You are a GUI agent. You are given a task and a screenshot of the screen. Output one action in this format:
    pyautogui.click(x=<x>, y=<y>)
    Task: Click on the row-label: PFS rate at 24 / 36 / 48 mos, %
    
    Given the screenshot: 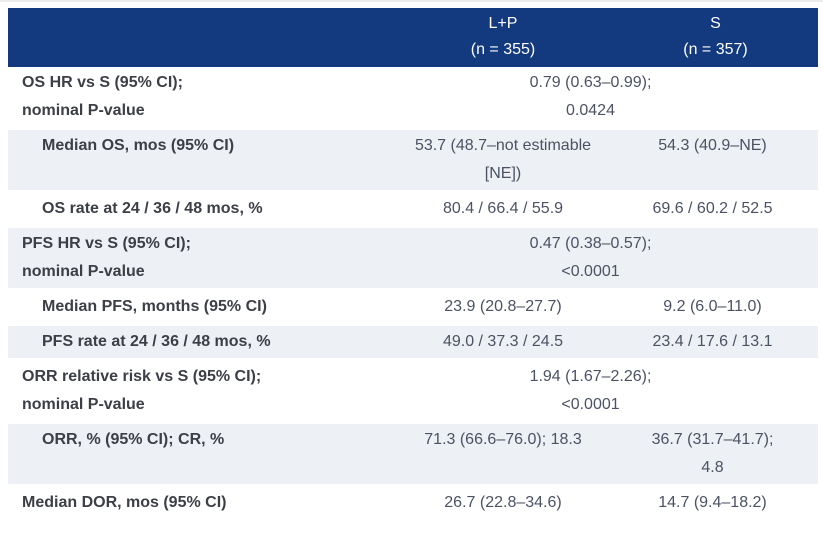 What is the action you would take?
    pyautogui.click(x=200, y=342)
    